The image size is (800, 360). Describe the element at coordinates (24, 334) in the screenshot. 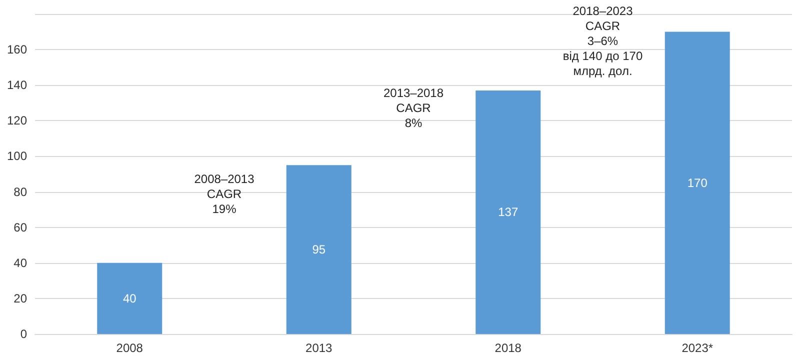

I see `y-tick-label: 0` at that location.